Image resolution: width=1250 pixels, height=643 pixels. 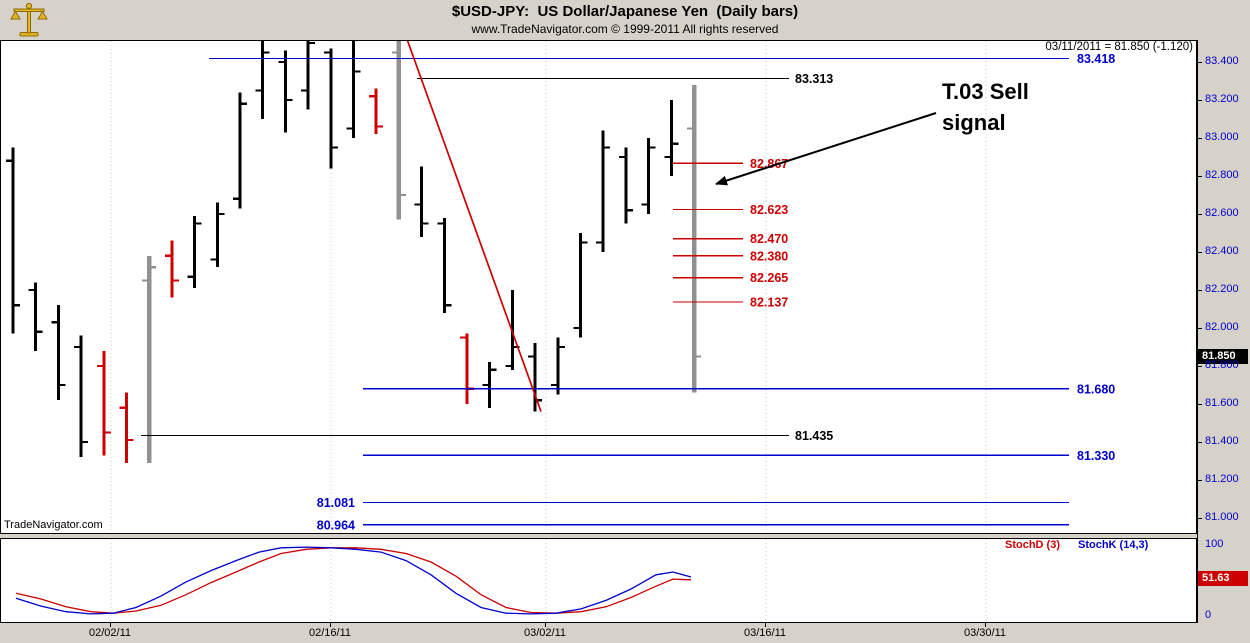 What do you see at coordinates (769, 302) in the screenshot?
I see `price-level-label: 82.137` at bounding box center [769, 302].